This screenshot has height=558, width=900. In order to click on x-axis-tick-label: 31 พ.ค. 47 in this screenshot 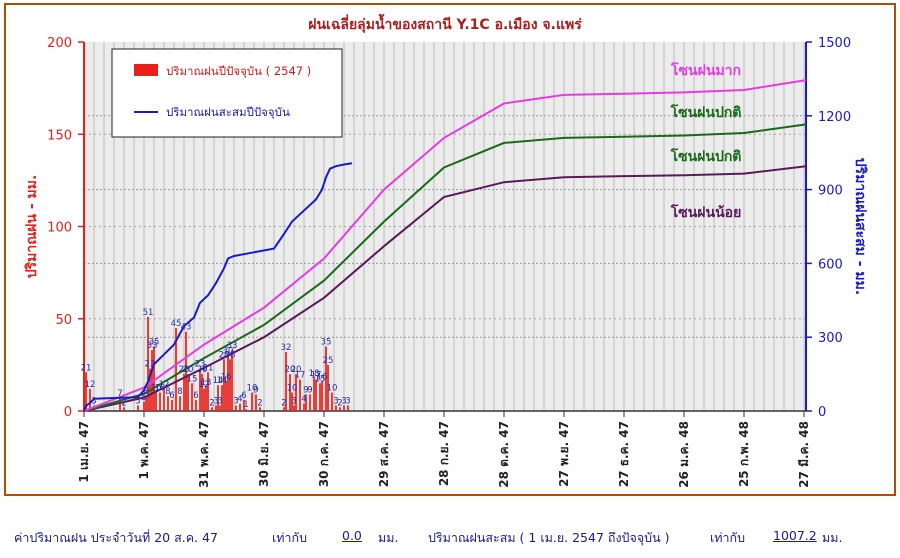, I will do `click(204, 454)`.